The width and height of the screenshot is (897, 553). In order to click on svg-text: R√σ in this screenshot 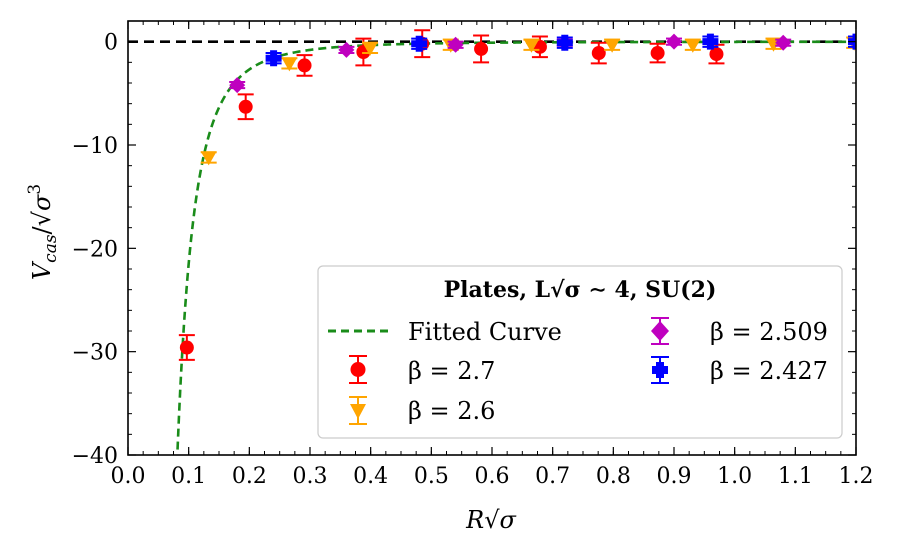, I will do `click(490, 520)`.